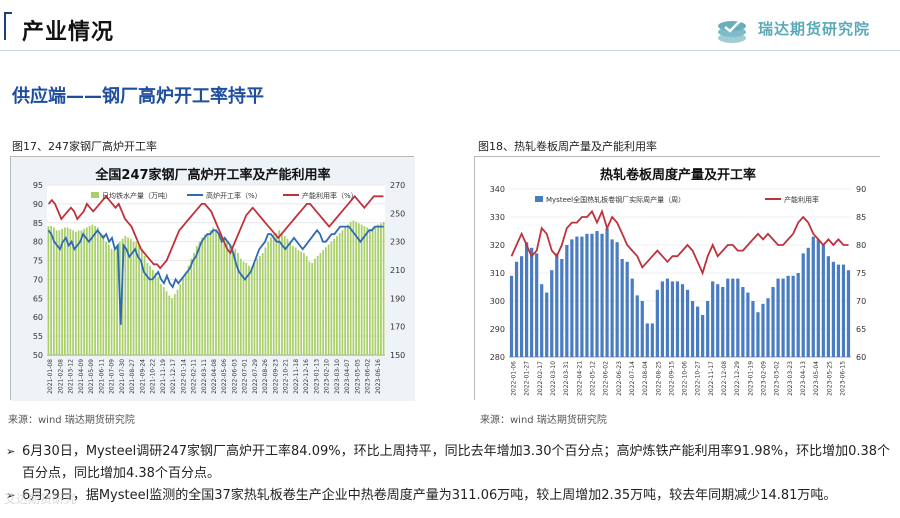 This screenshot has height=518, width=900. Describe the element at coordinates (593, 378) in the screenshot. I see `x-tick-label: 2022-05-12` at that location.